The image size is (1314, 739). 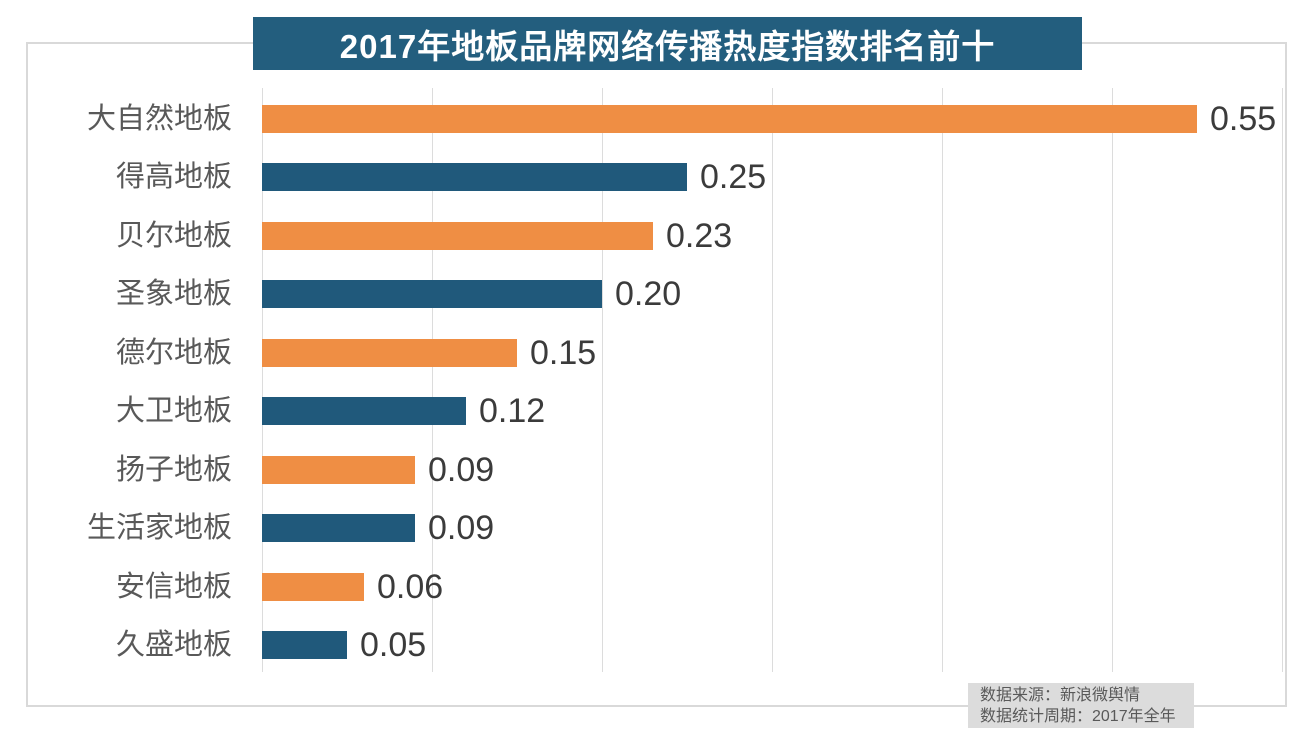 I want to click on value-label: 0.06, so click(x=410, y=586).